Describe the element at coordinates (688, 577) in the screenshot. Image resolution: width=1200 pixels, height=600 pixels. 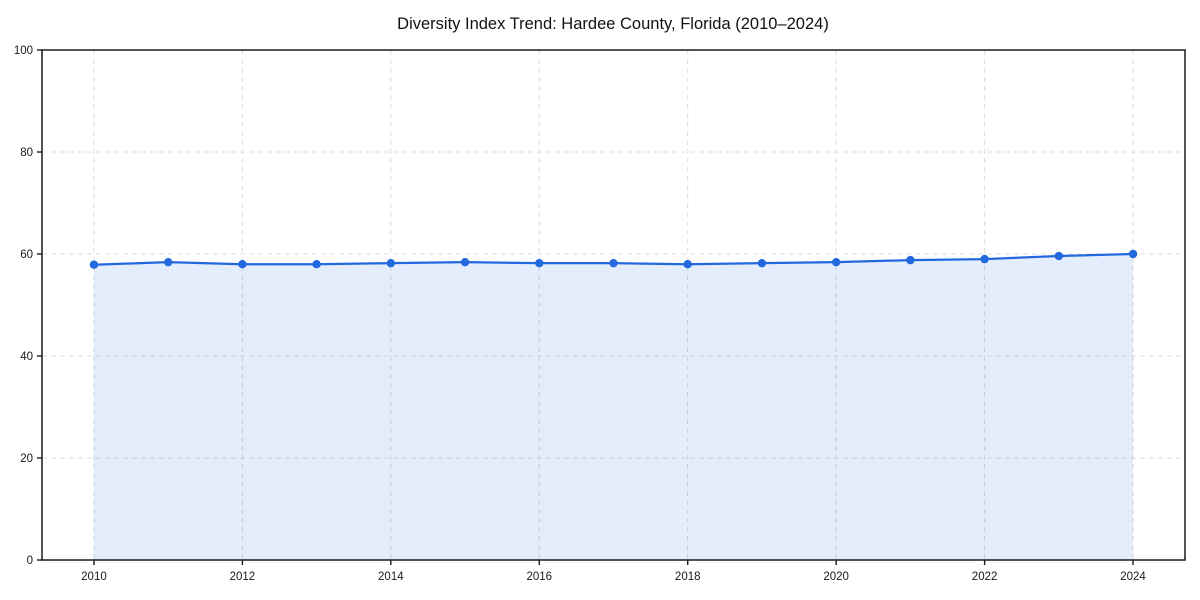
I see `x-axis-tick-label: 2018` at that location.